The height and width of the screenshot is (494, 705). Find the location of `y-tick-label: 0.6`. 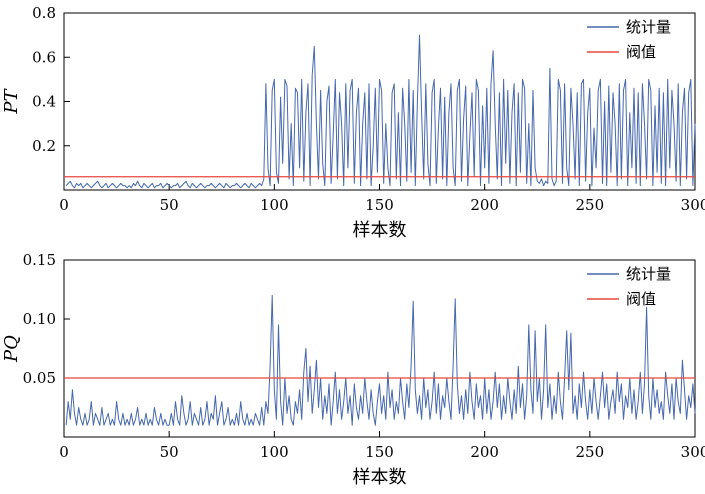

y-tick-label: 0.6 is located at coordinates (44, 57).